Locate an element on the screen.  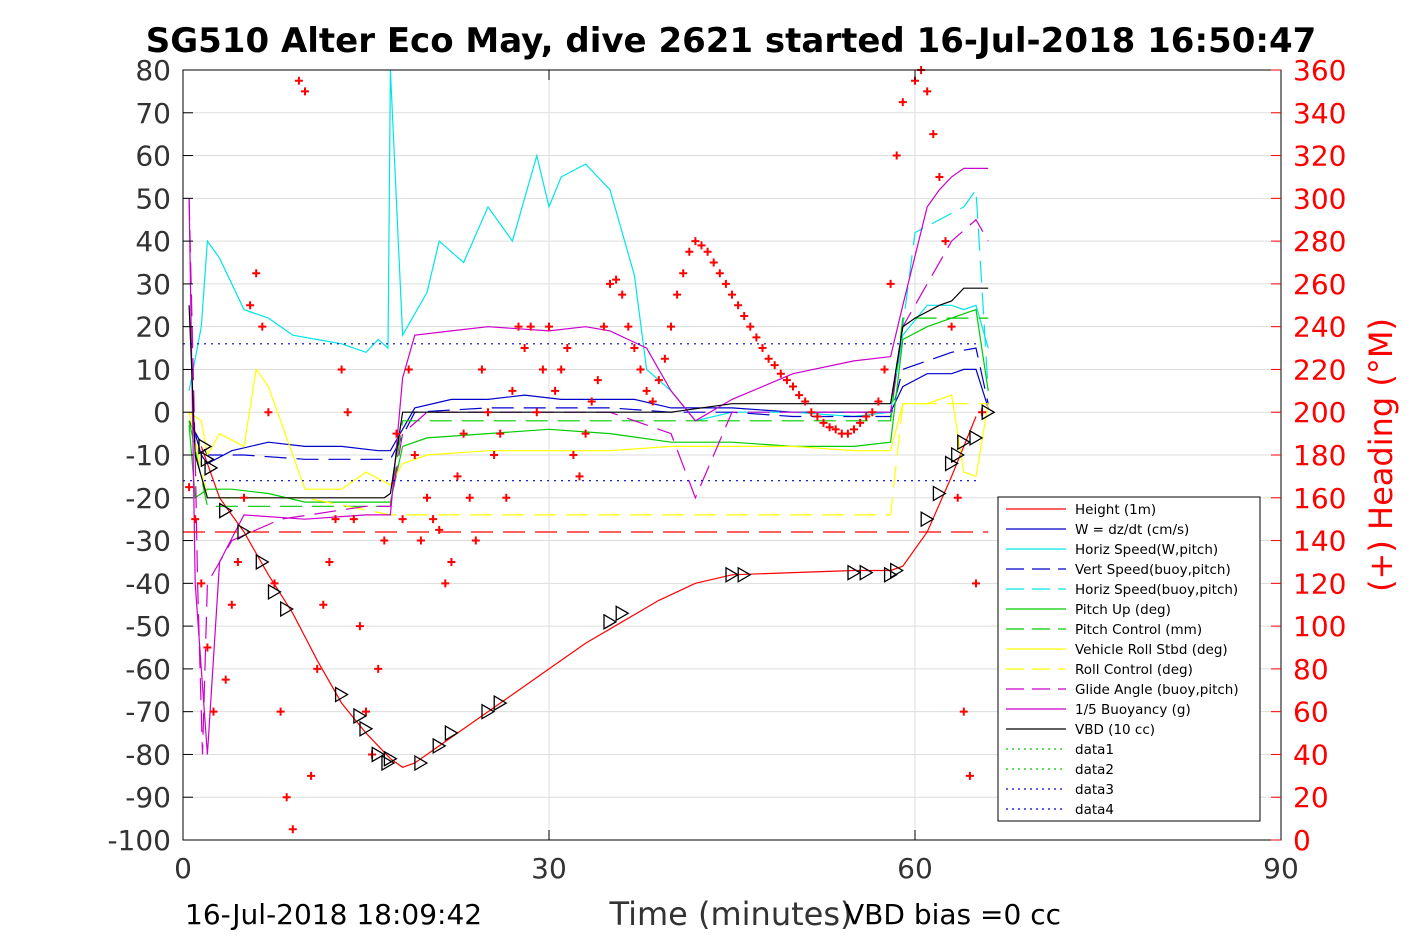
y-right-tick-label: 280 is located at coordinates (1319, 241).